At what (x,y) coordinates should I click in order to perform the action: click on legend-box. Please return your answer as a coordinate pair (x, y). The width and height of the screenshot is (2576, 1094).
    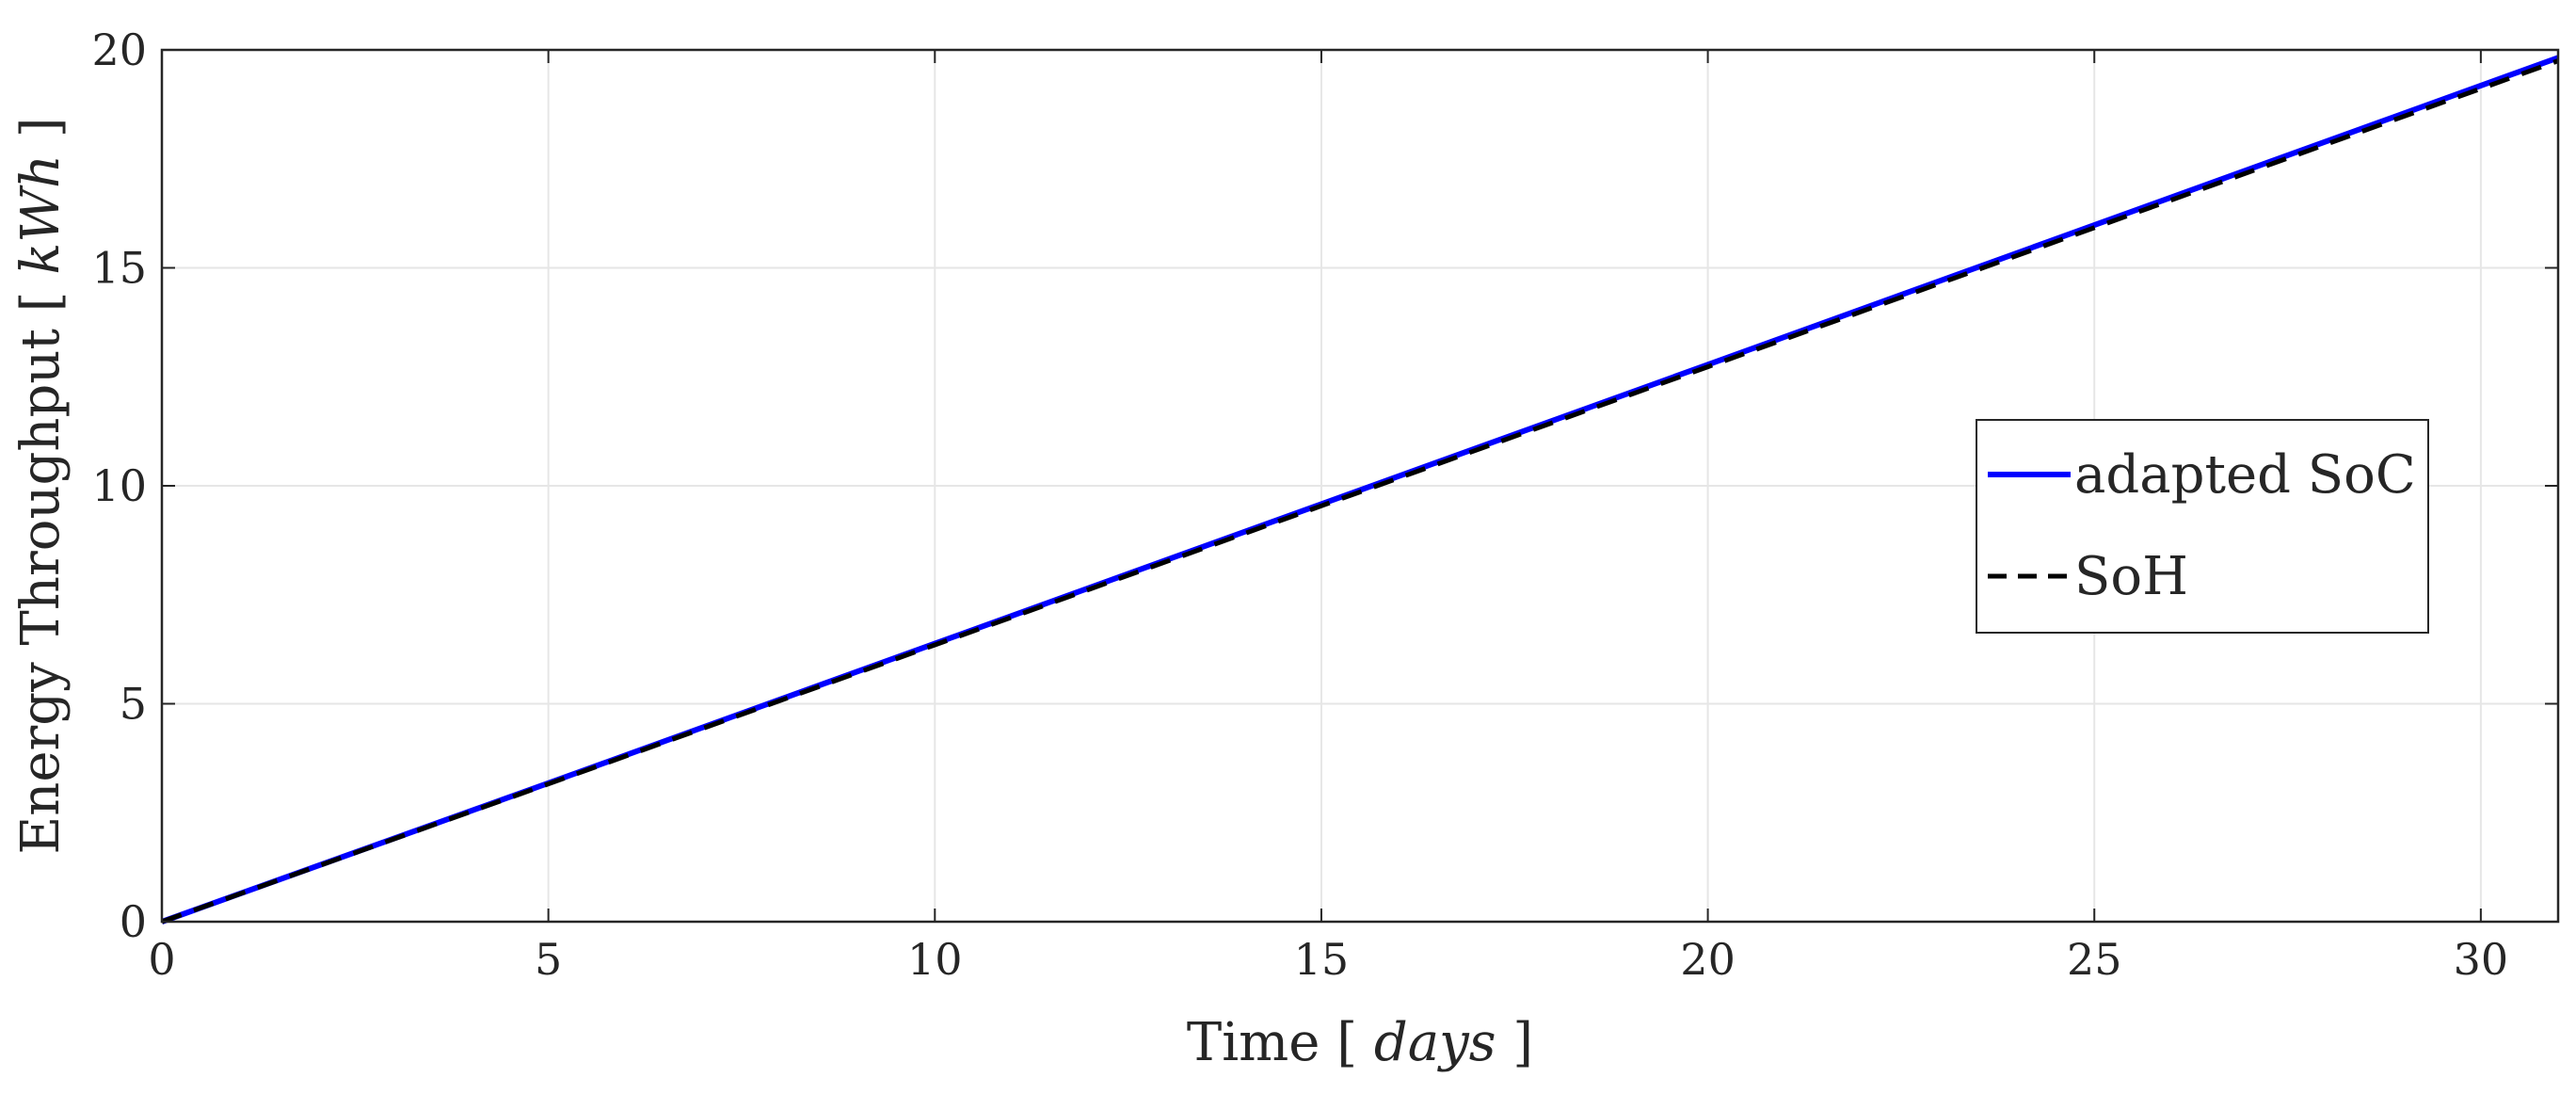
    Looking at the image, I should click on (2202, 526).